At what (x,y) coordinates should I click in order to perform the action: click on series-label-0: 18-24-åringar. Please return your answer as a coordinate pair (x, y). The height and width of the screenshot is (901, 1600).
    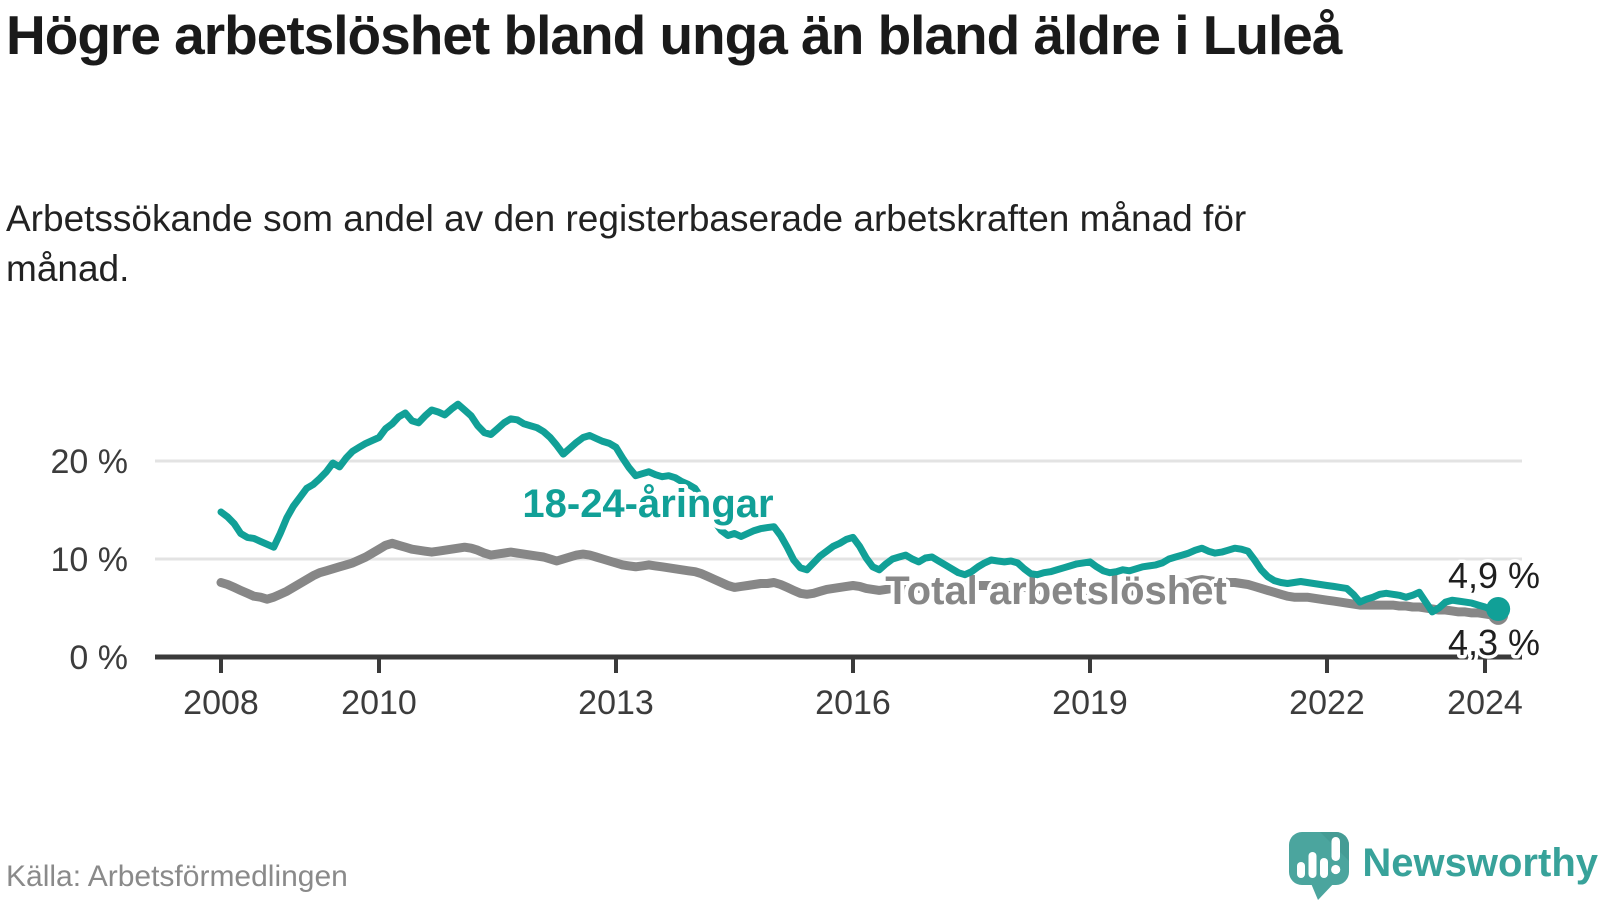
    Looking at the image, I should click on (647, 504).